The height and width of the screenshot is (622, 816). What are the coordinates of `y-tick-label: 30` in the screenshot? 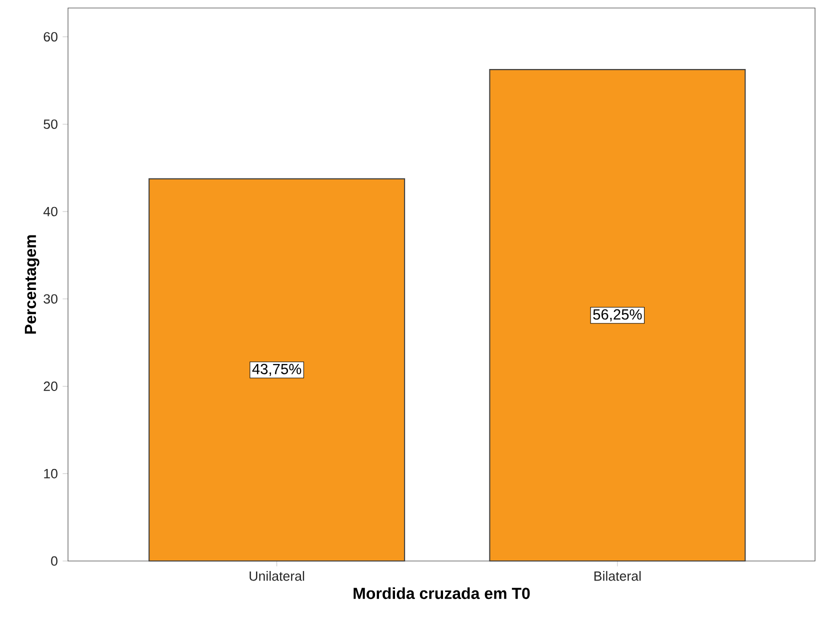 It's located at (51, 299).